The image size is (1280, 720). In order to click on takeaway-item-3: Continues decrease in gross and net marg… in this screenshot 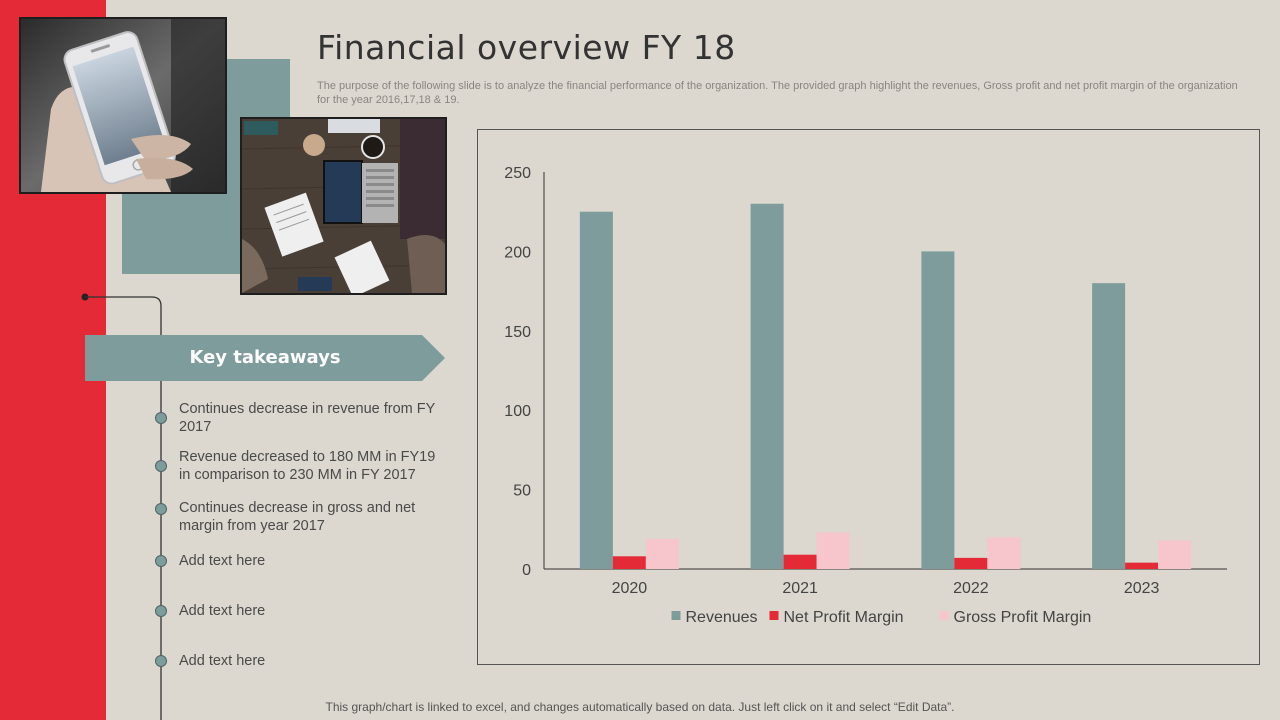, I will do `click(297, 517)`.